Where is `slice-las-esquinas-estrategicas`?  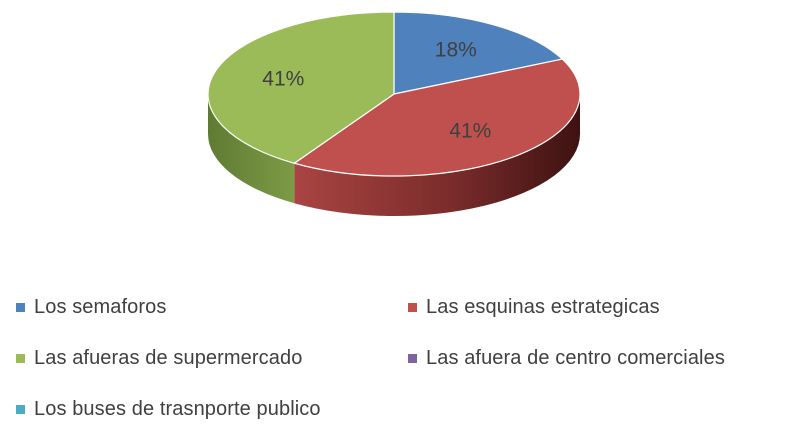 slice-las-esquinas-estrategicas is located at coordinates (437, 117).